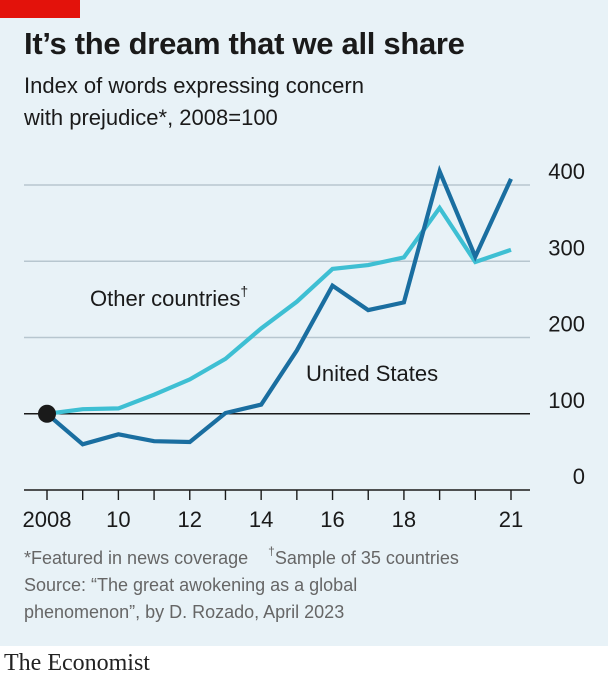 Image resolution: width=608 pixels, height=681 pixels. What do you see at coordinates (190, 519) in the screenshot?
I see `x-tick-label-12: 12` at bounding box center [190, 519].